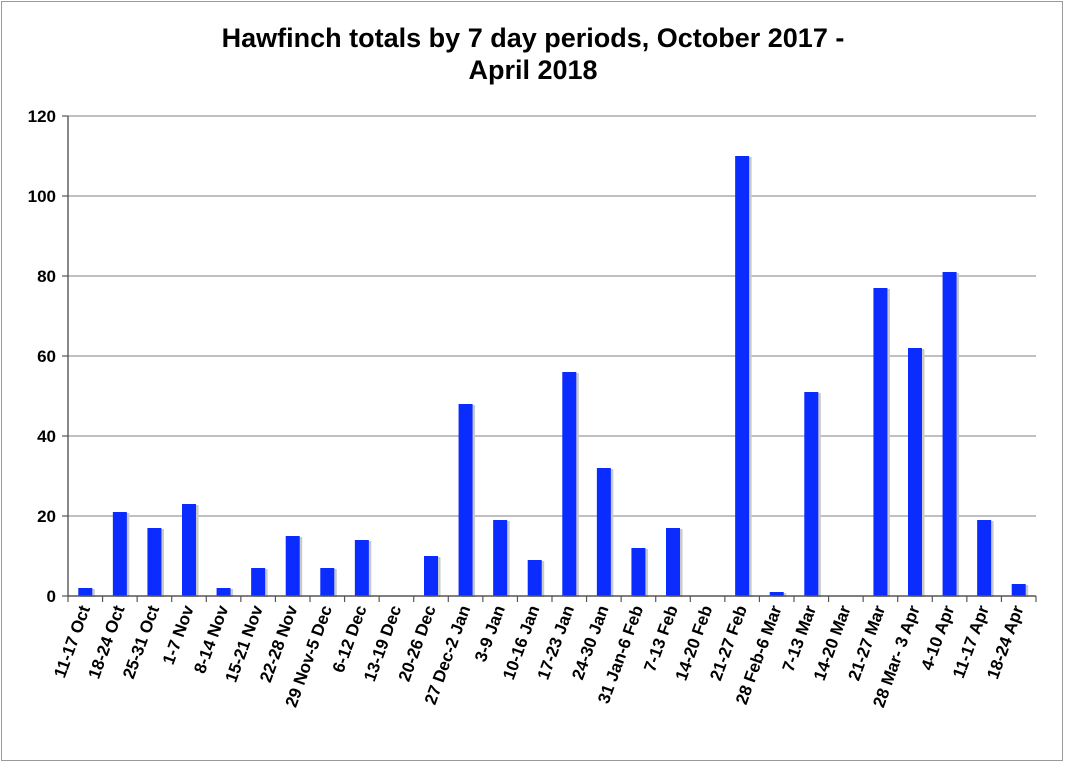  What do you see at coordinates (46, 516) in the screenshot?
I see `y-tick-label: 20` at bounding box center [46, 516].